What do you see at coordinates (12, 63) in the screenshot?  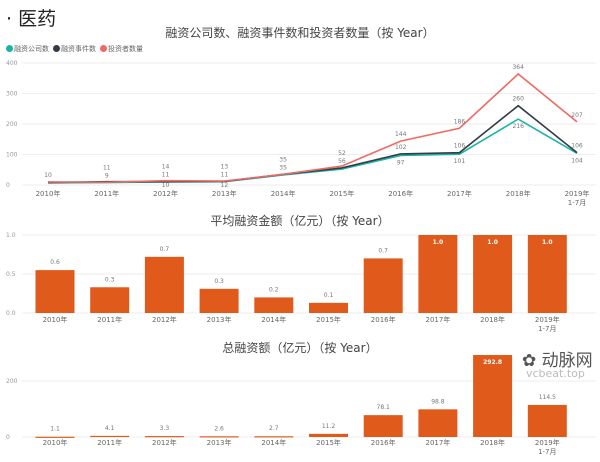 I see `y-tick-label: 400` at bounding box center [12, 63].